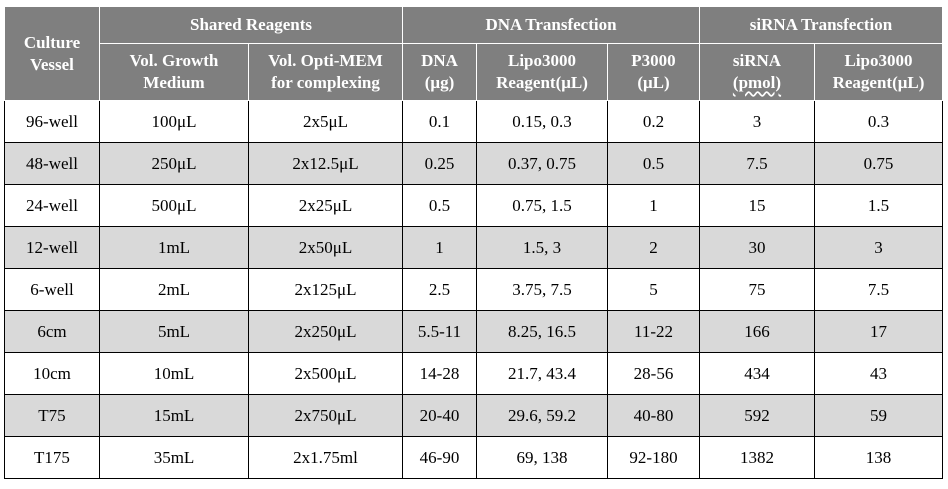  Describe the element at coordinates (878, 72) in the screenshot. I see `sirna-lipo3000-header: Lipo3000 Reagent(μL)` at that location.